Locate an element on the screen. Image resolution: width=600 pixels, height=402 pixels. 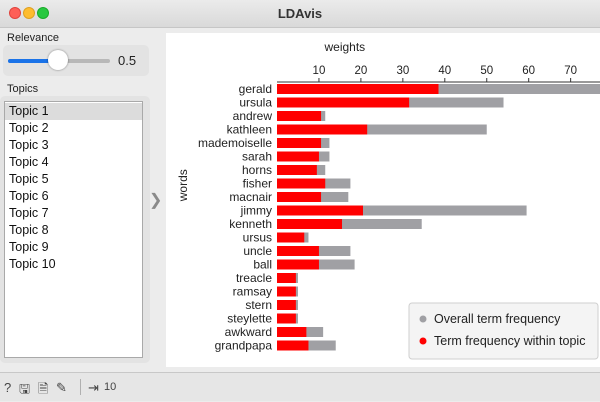
report-icon: 🗎 is located at coordinates (43, 388).